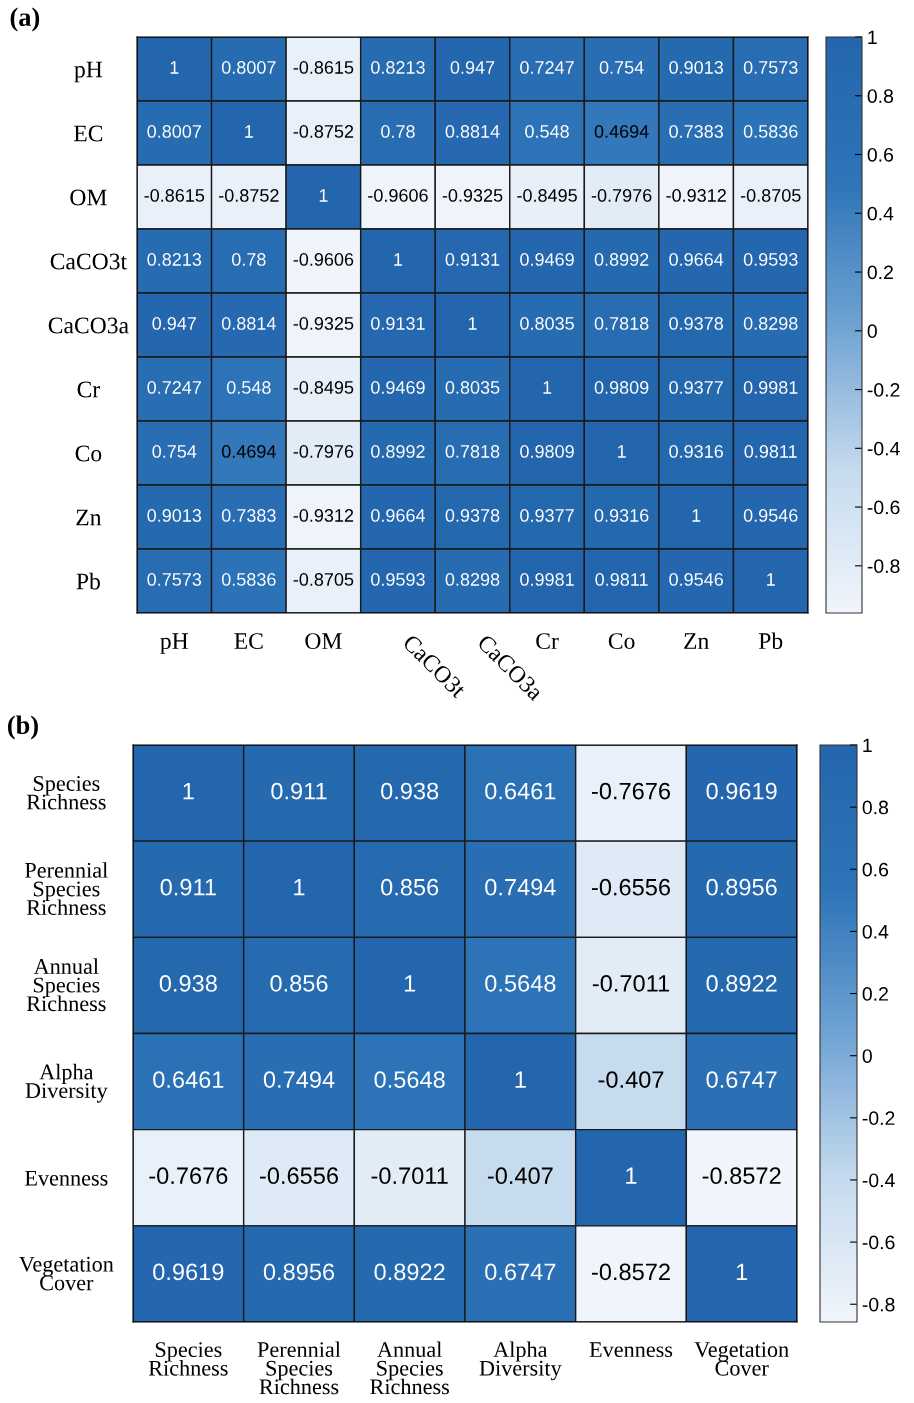 Image resolution: width=914 pixels, height=1403 pixels. I want to click on x-tick-label: Annual Species Richness, so click(409, 1368).